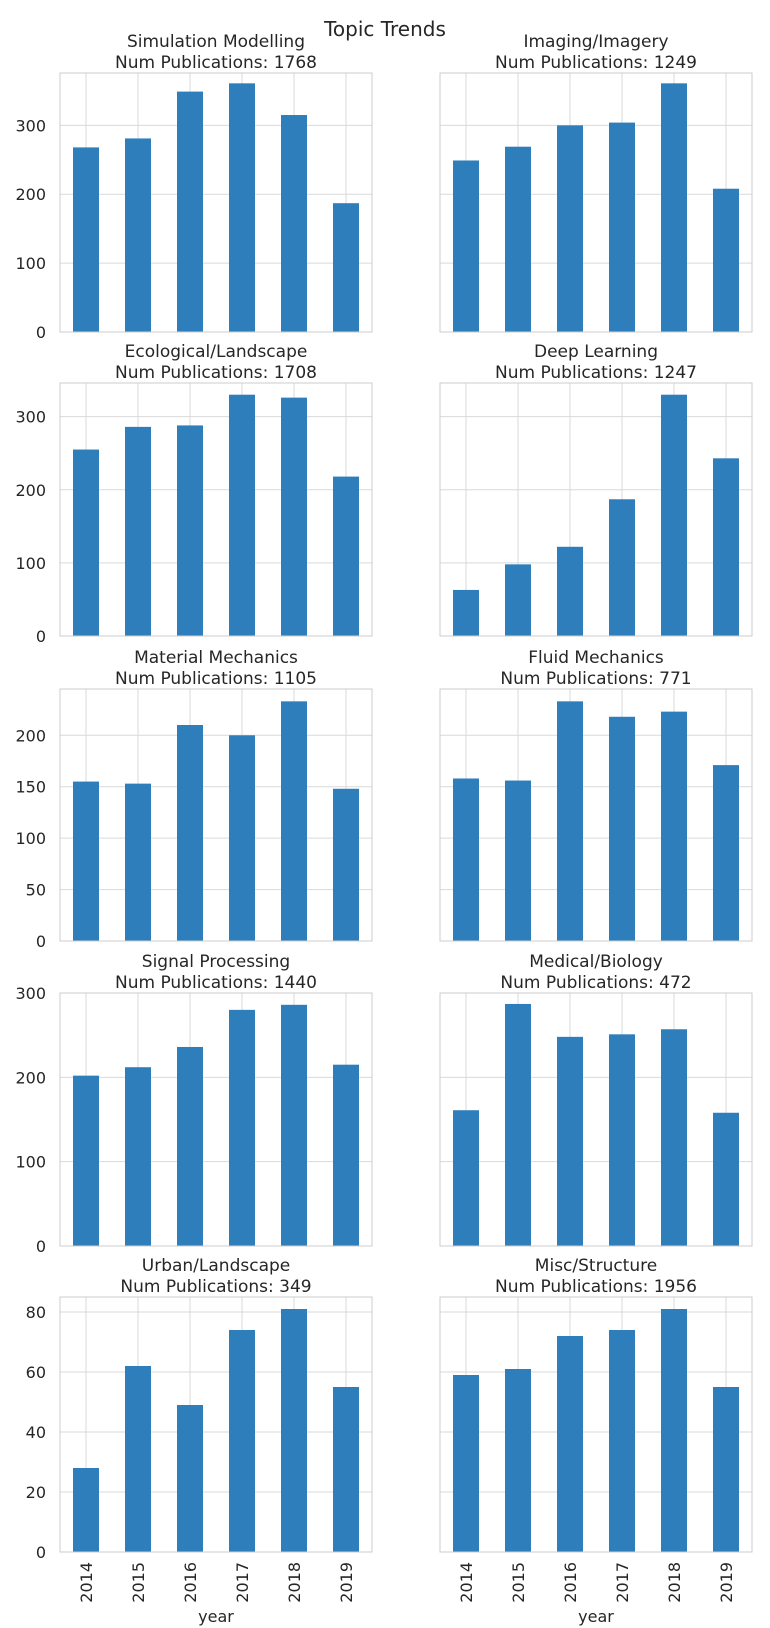 This screenshot has height=1628, width=770. I want to click on subplot-subtitle: Num Publications: 1105, so click(216, 679).